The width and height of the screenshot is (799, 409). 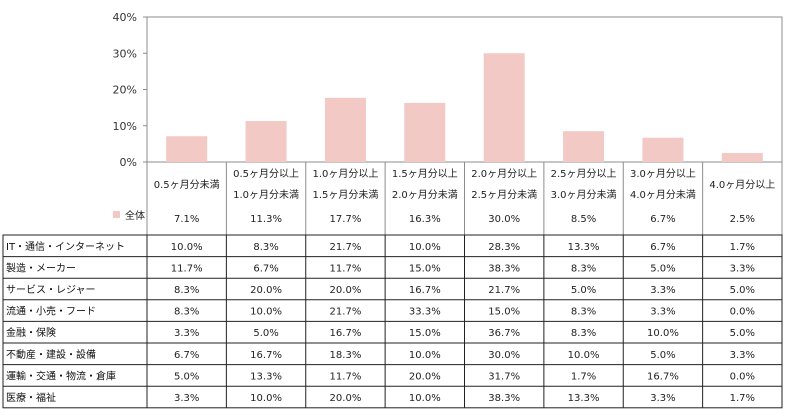 What do you see at coordinates (345, 195) in the screenshot?
I see `category-label: 1.5ヶ月分未満` at bounding box center [345, 195].